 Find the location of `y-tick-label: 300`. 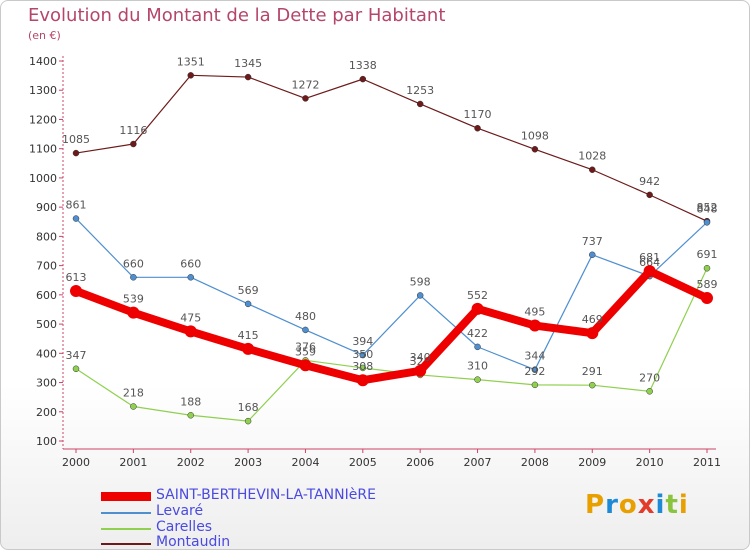

y-tick-label: 300 is located at coordinates (46, 383).